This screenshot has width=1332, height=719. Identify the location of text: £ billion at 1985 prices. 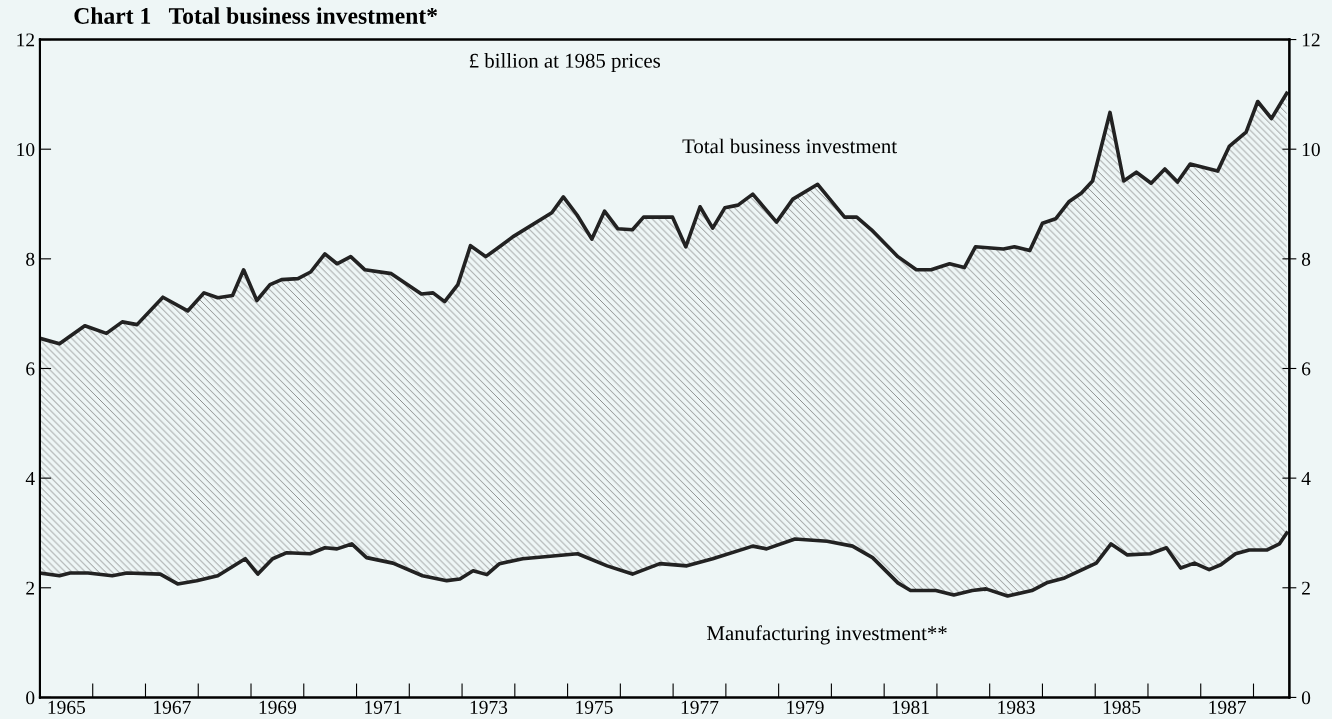
(565, 63).